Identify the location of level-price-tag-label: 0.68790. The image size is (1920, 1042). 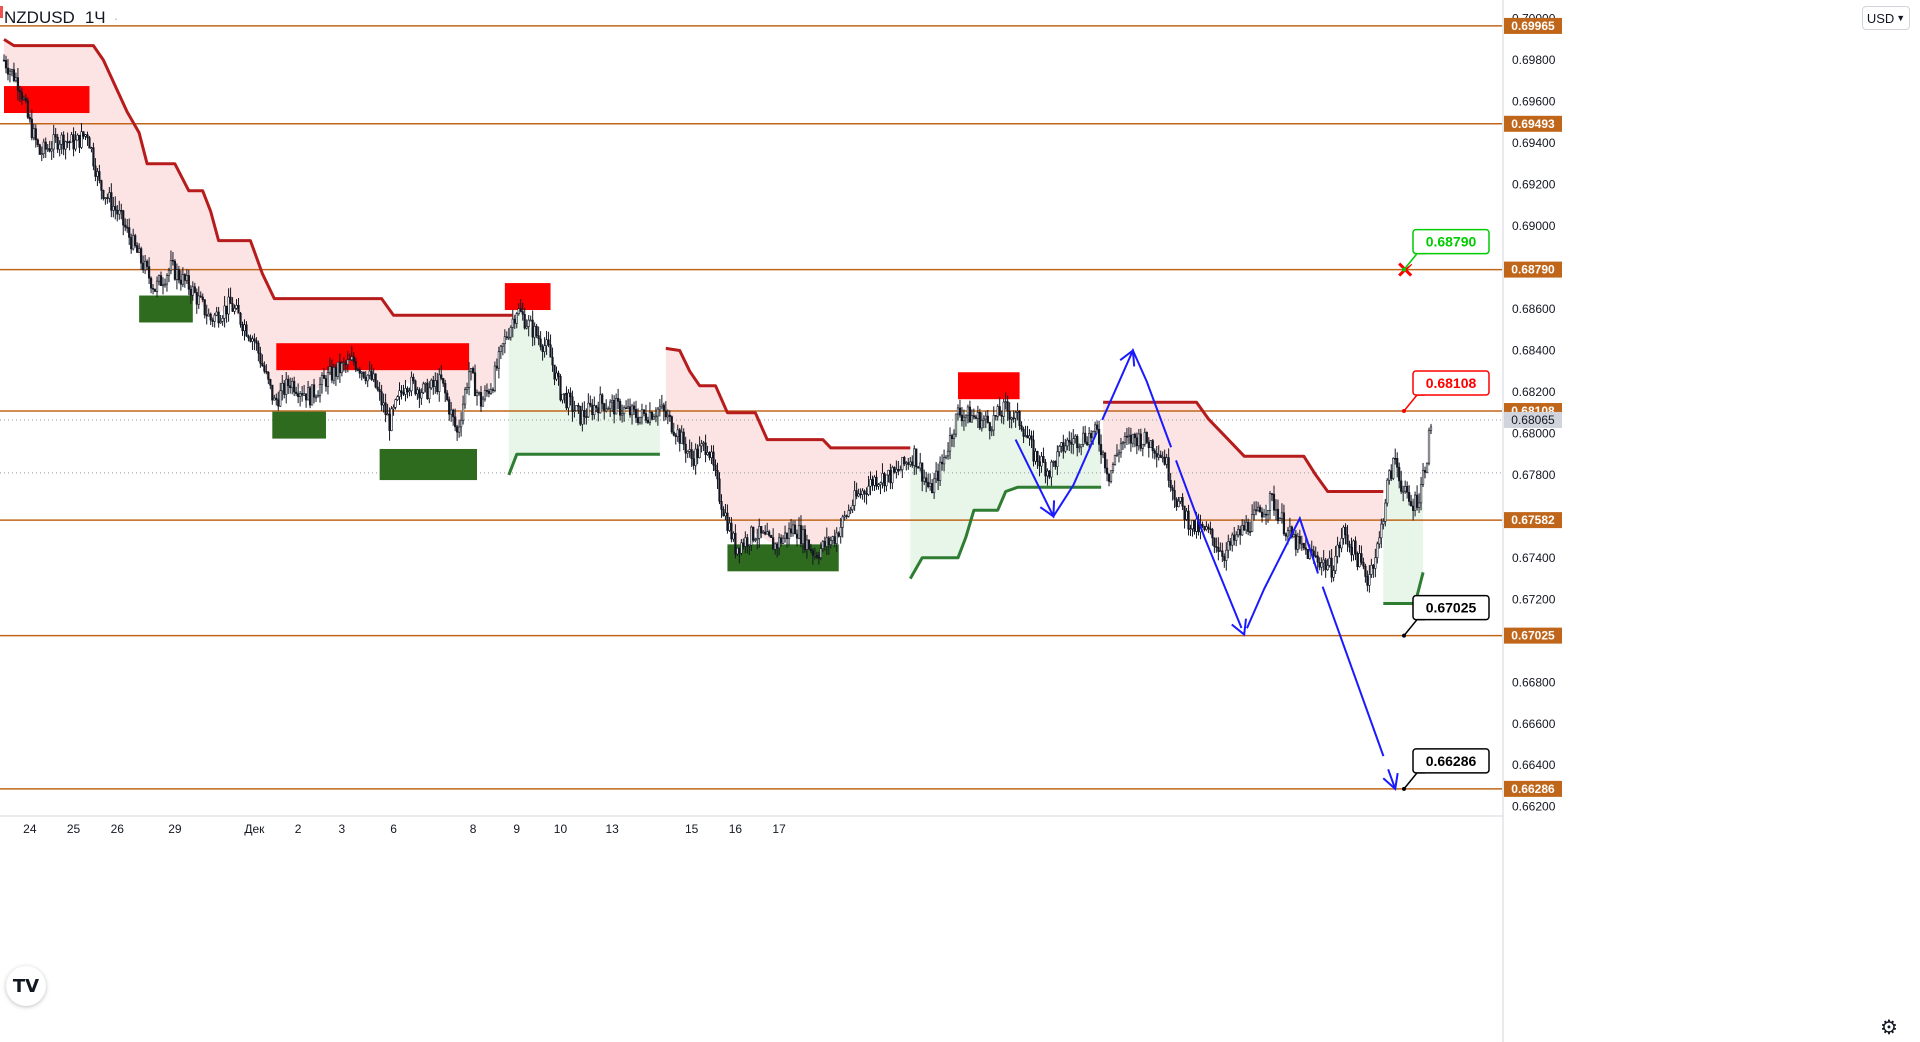
(1533, 270).